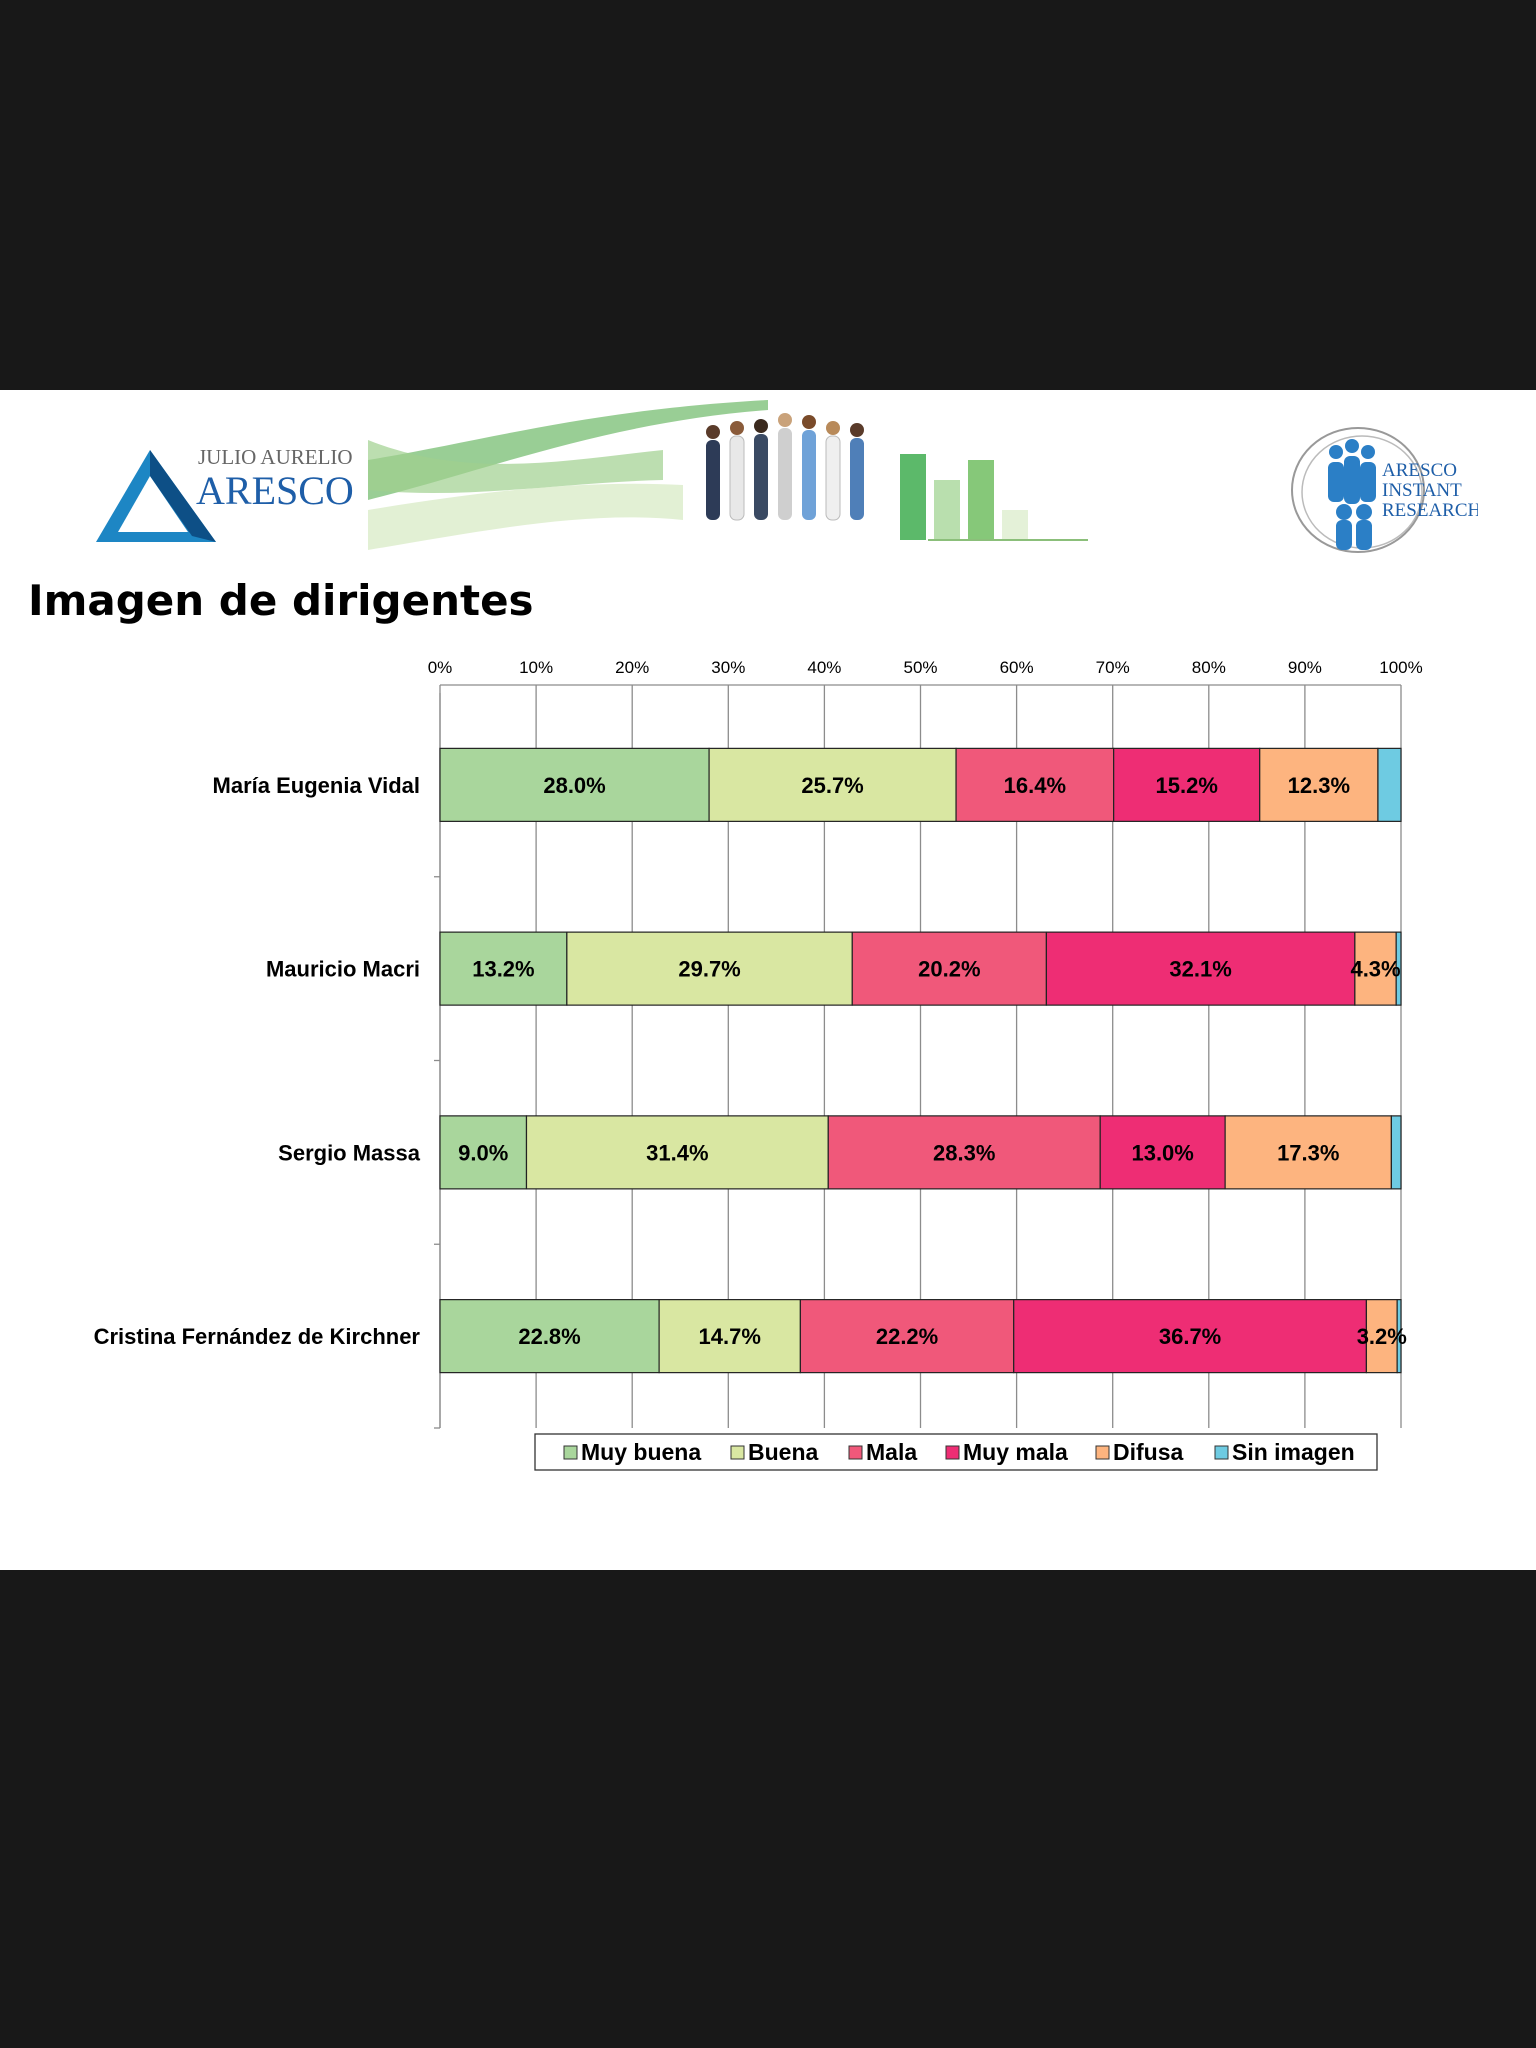  I want to click on data-label: 16.4%, so click(1035, 785).